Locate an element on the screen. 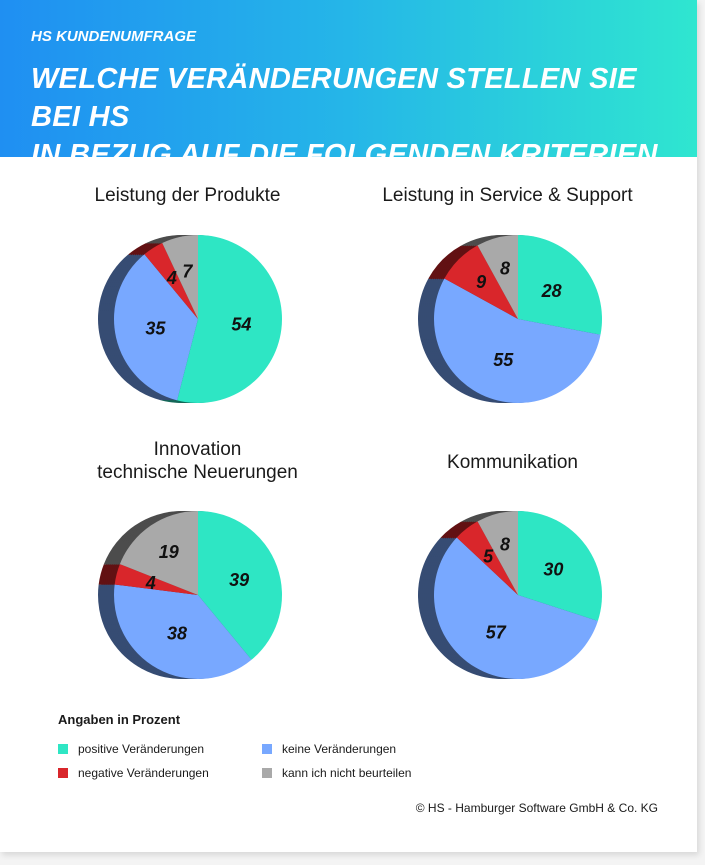 The image size is (705, 865). chart-title-line: Kommunikation is located at coordinates (512, 462).